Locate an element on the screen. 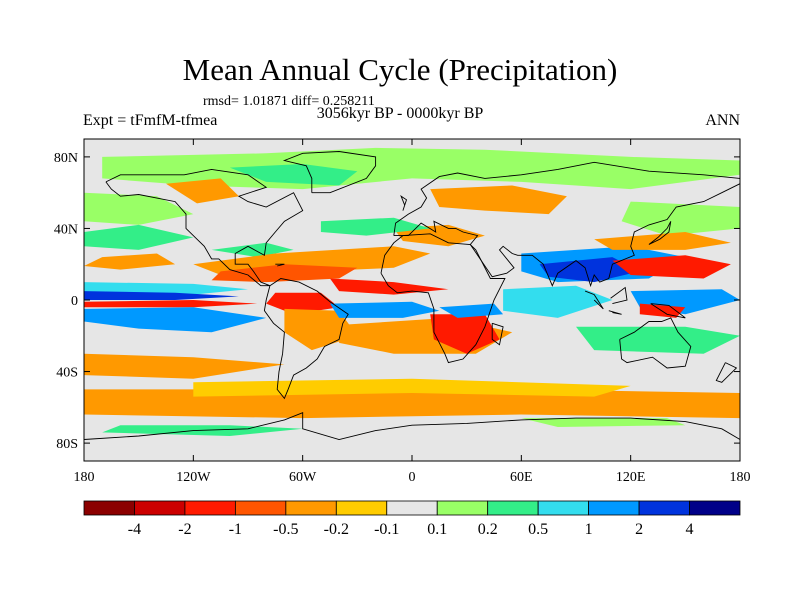 The image size is (800, 600). x-tick-label: 60W is located at coordinates (303, 477).